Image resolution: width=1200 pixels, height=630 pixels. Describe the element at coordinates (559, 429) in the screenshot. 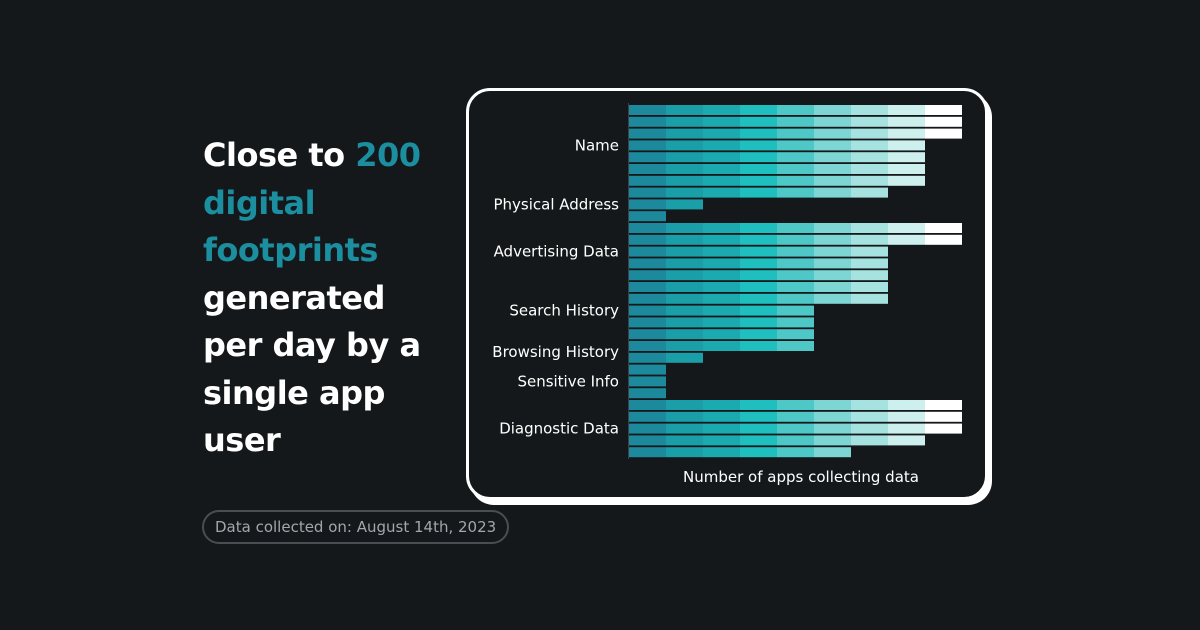

I see `category-label: Diagnostic Data` at that location.